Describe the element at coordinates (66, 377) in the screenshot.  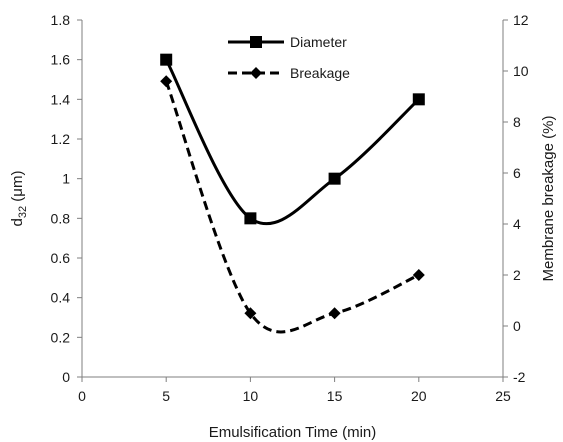
I see `y-tick-label: 0` at that location.